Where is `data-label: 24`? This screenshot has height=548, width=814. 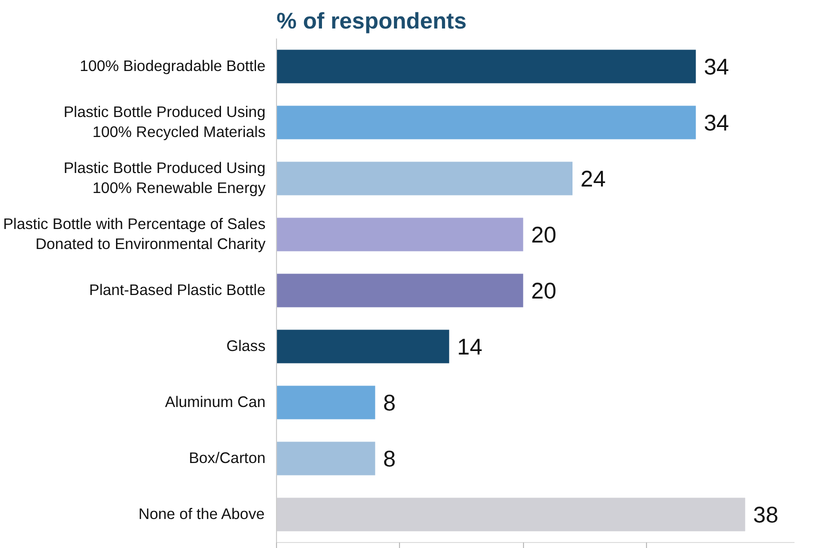 data-label: 24 is located at coordinates (593, 179).